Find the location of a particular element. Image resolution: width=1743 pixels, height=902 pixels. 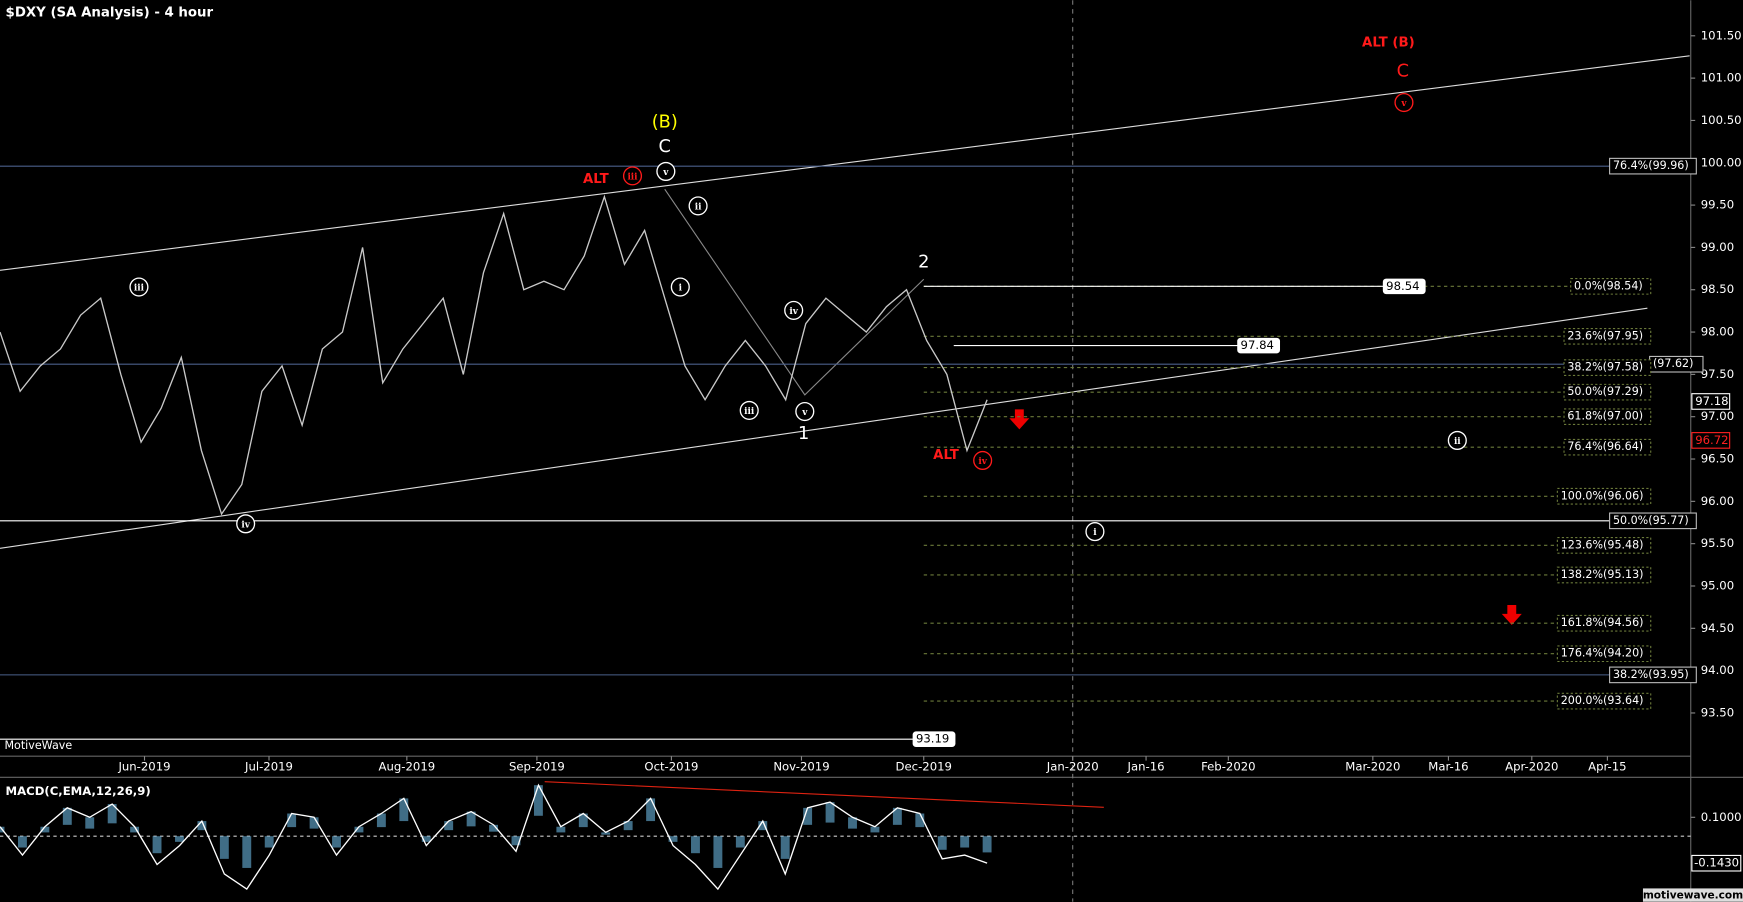

macd-last-box is located at coordinates (1716, 863).